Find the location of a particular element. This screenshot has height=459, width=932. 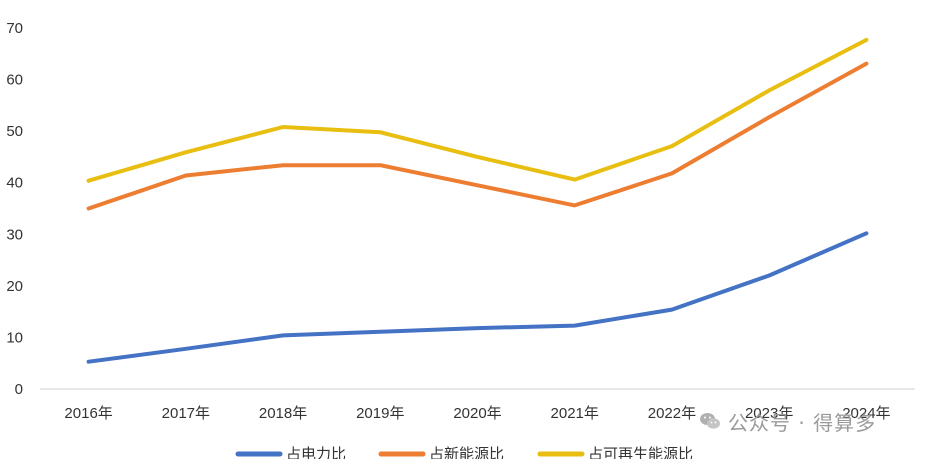

watermark-text: 公众号 · 得算多 is located at coordinates (802, 422).